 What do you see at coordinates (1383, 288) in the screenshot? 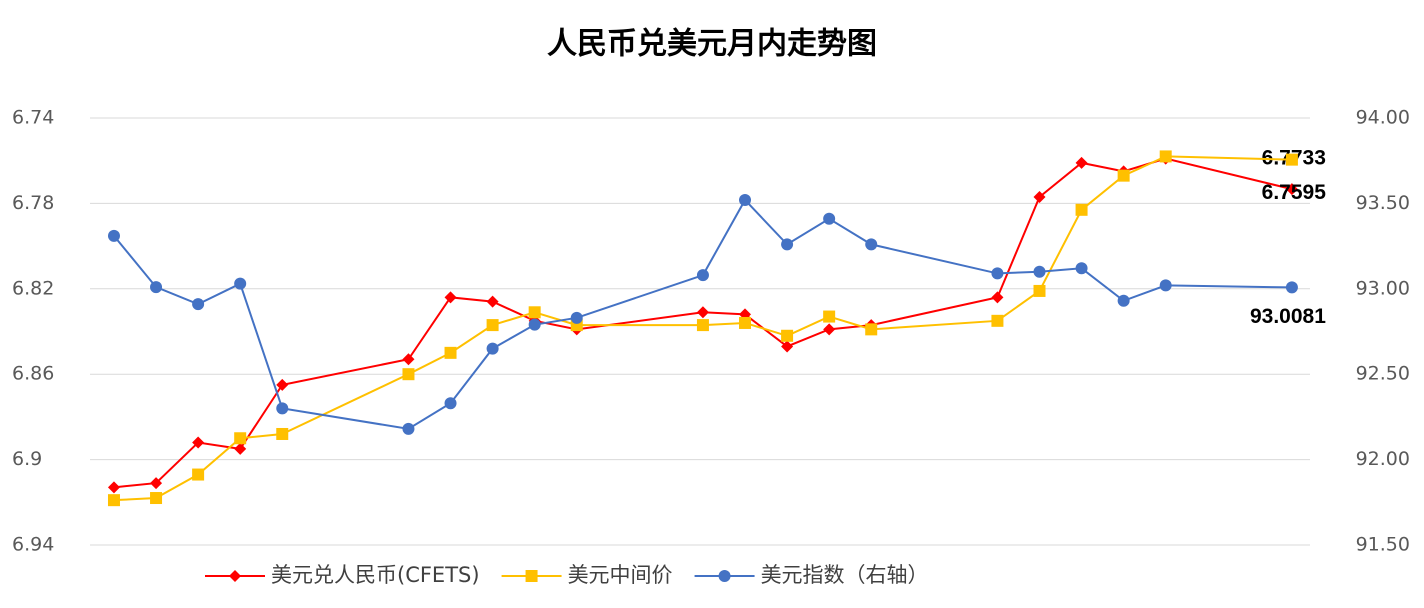
I see `y2-tick-label: 93.00` at bounding box center [1383, 288].